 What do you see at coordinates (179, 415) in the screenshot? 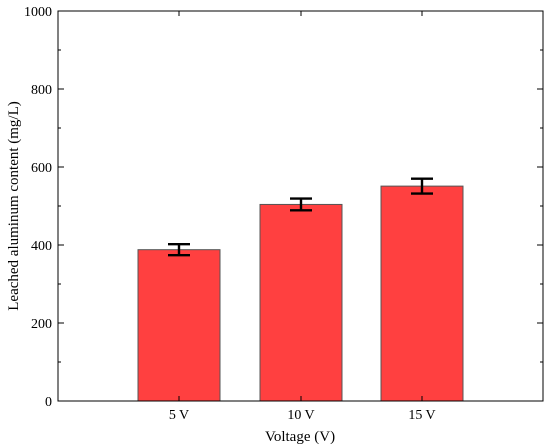
I see `x-tick-label: 5 V` at bounding box center [179, 415].